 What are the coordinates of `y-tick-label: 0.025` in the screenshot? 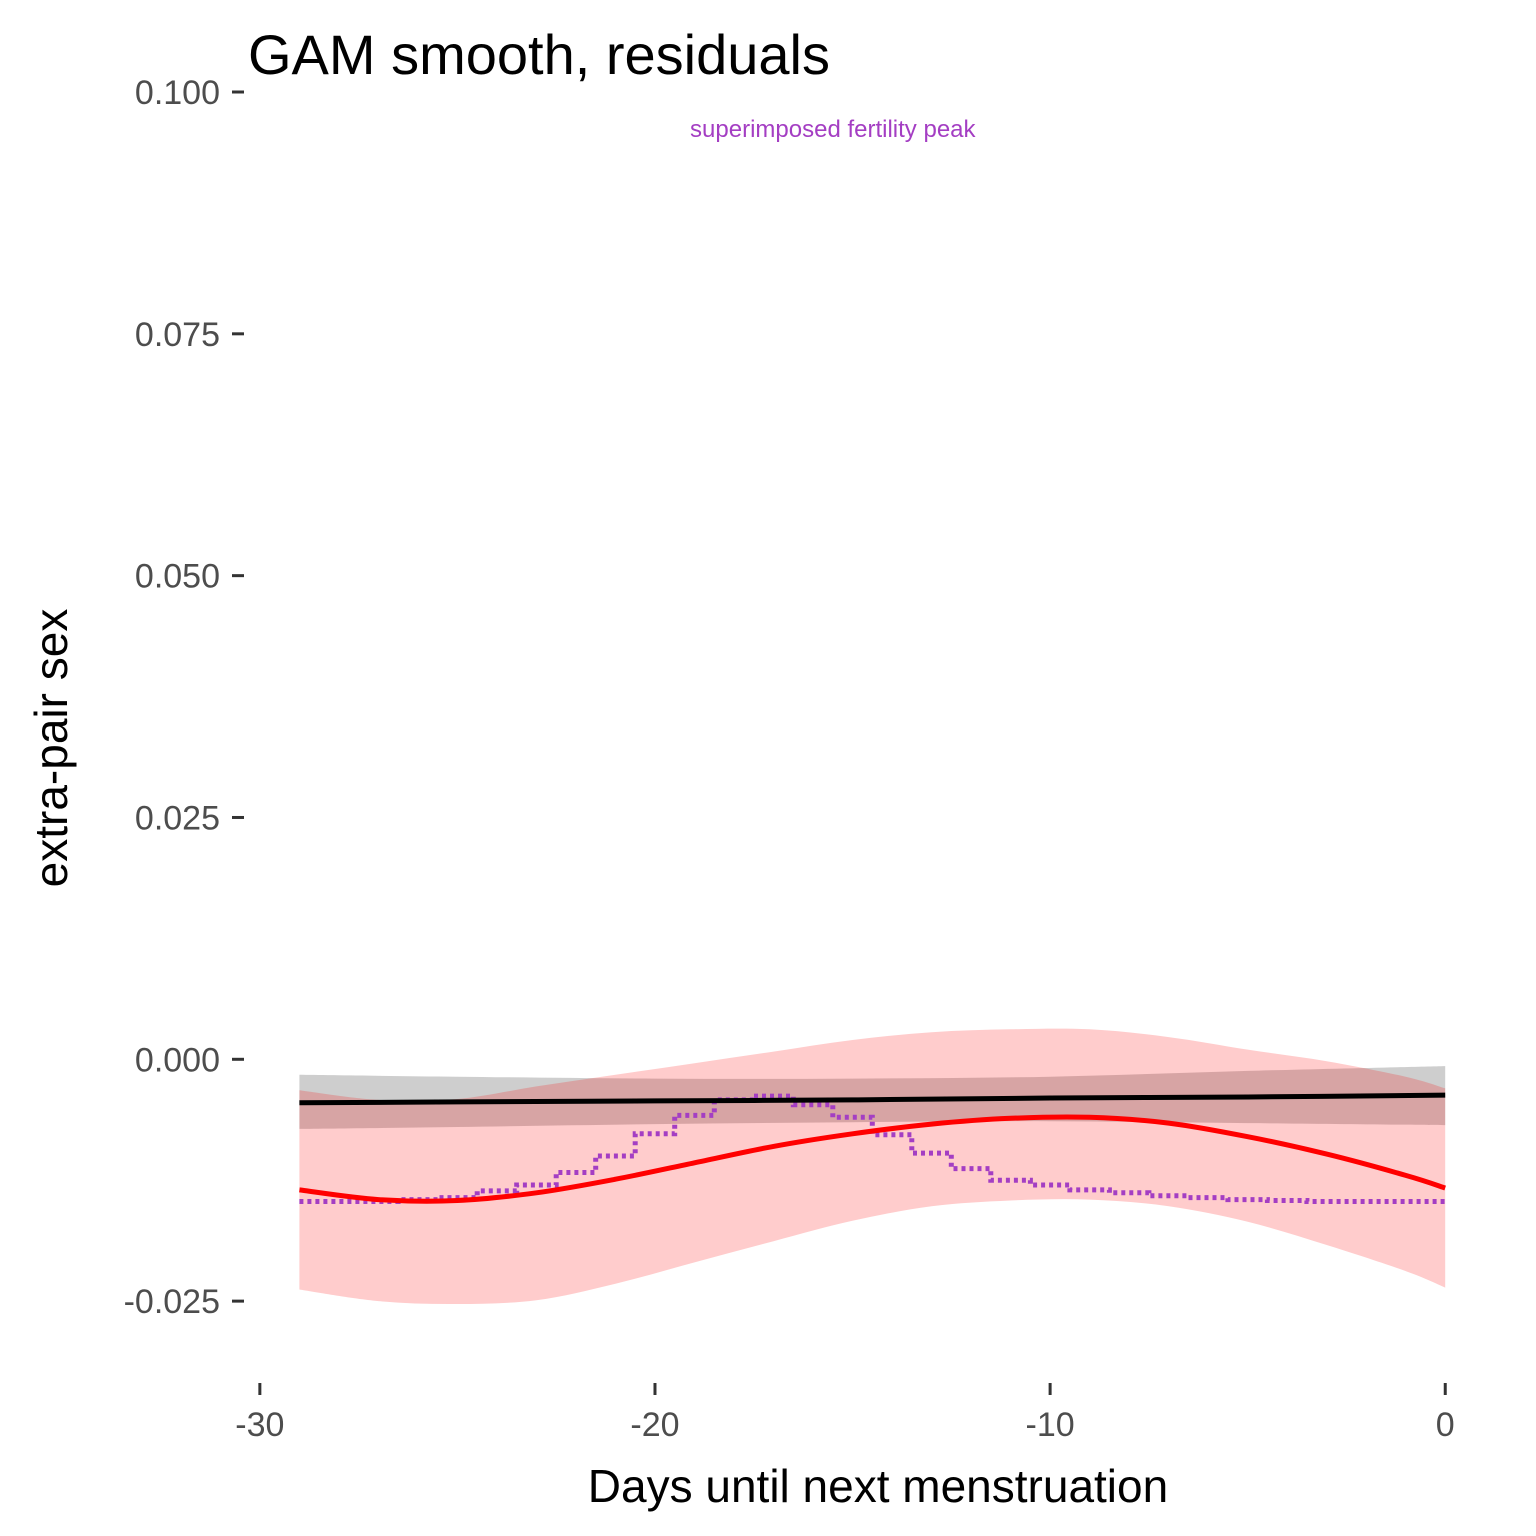 It's located at (177, 818).